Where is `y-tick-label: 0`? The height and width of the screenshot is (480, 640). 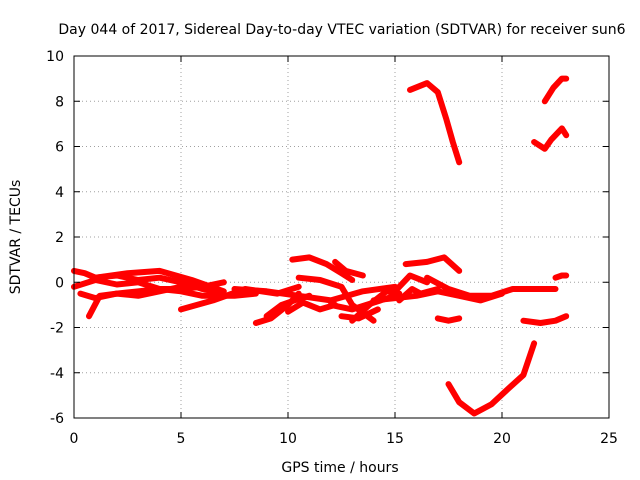 y-tick-label: 0 is located at coordinates (59, 283).